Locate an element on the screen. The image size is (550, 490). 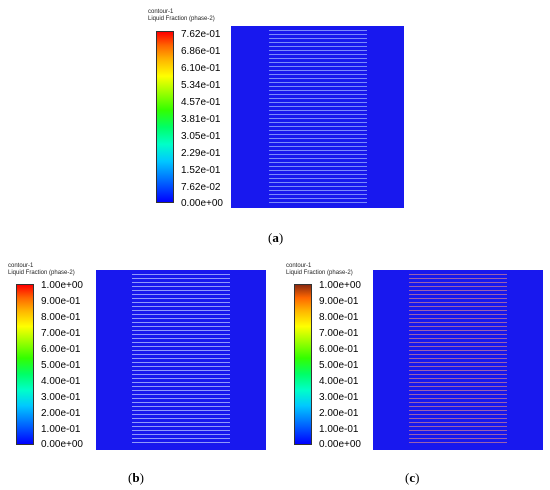
channel-stripes-b is located at coordinates (181, 360).